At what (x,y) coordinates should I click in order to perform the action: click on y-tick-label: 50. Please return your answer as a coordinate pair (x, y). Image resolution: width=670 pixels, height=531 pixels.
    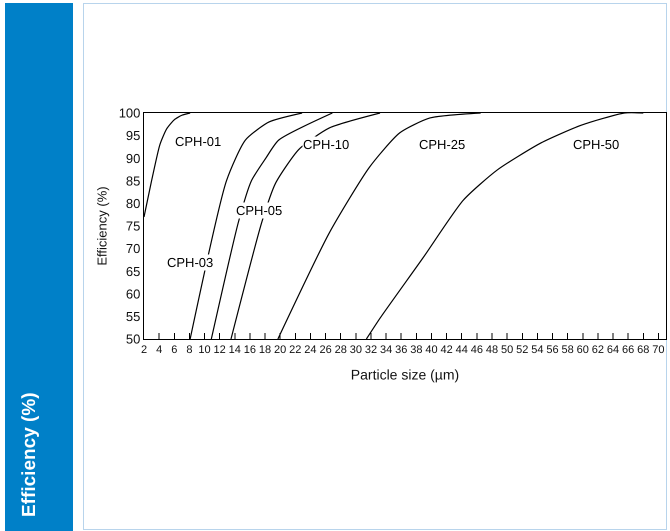
    Looking at the image, I should click on (133, 339).